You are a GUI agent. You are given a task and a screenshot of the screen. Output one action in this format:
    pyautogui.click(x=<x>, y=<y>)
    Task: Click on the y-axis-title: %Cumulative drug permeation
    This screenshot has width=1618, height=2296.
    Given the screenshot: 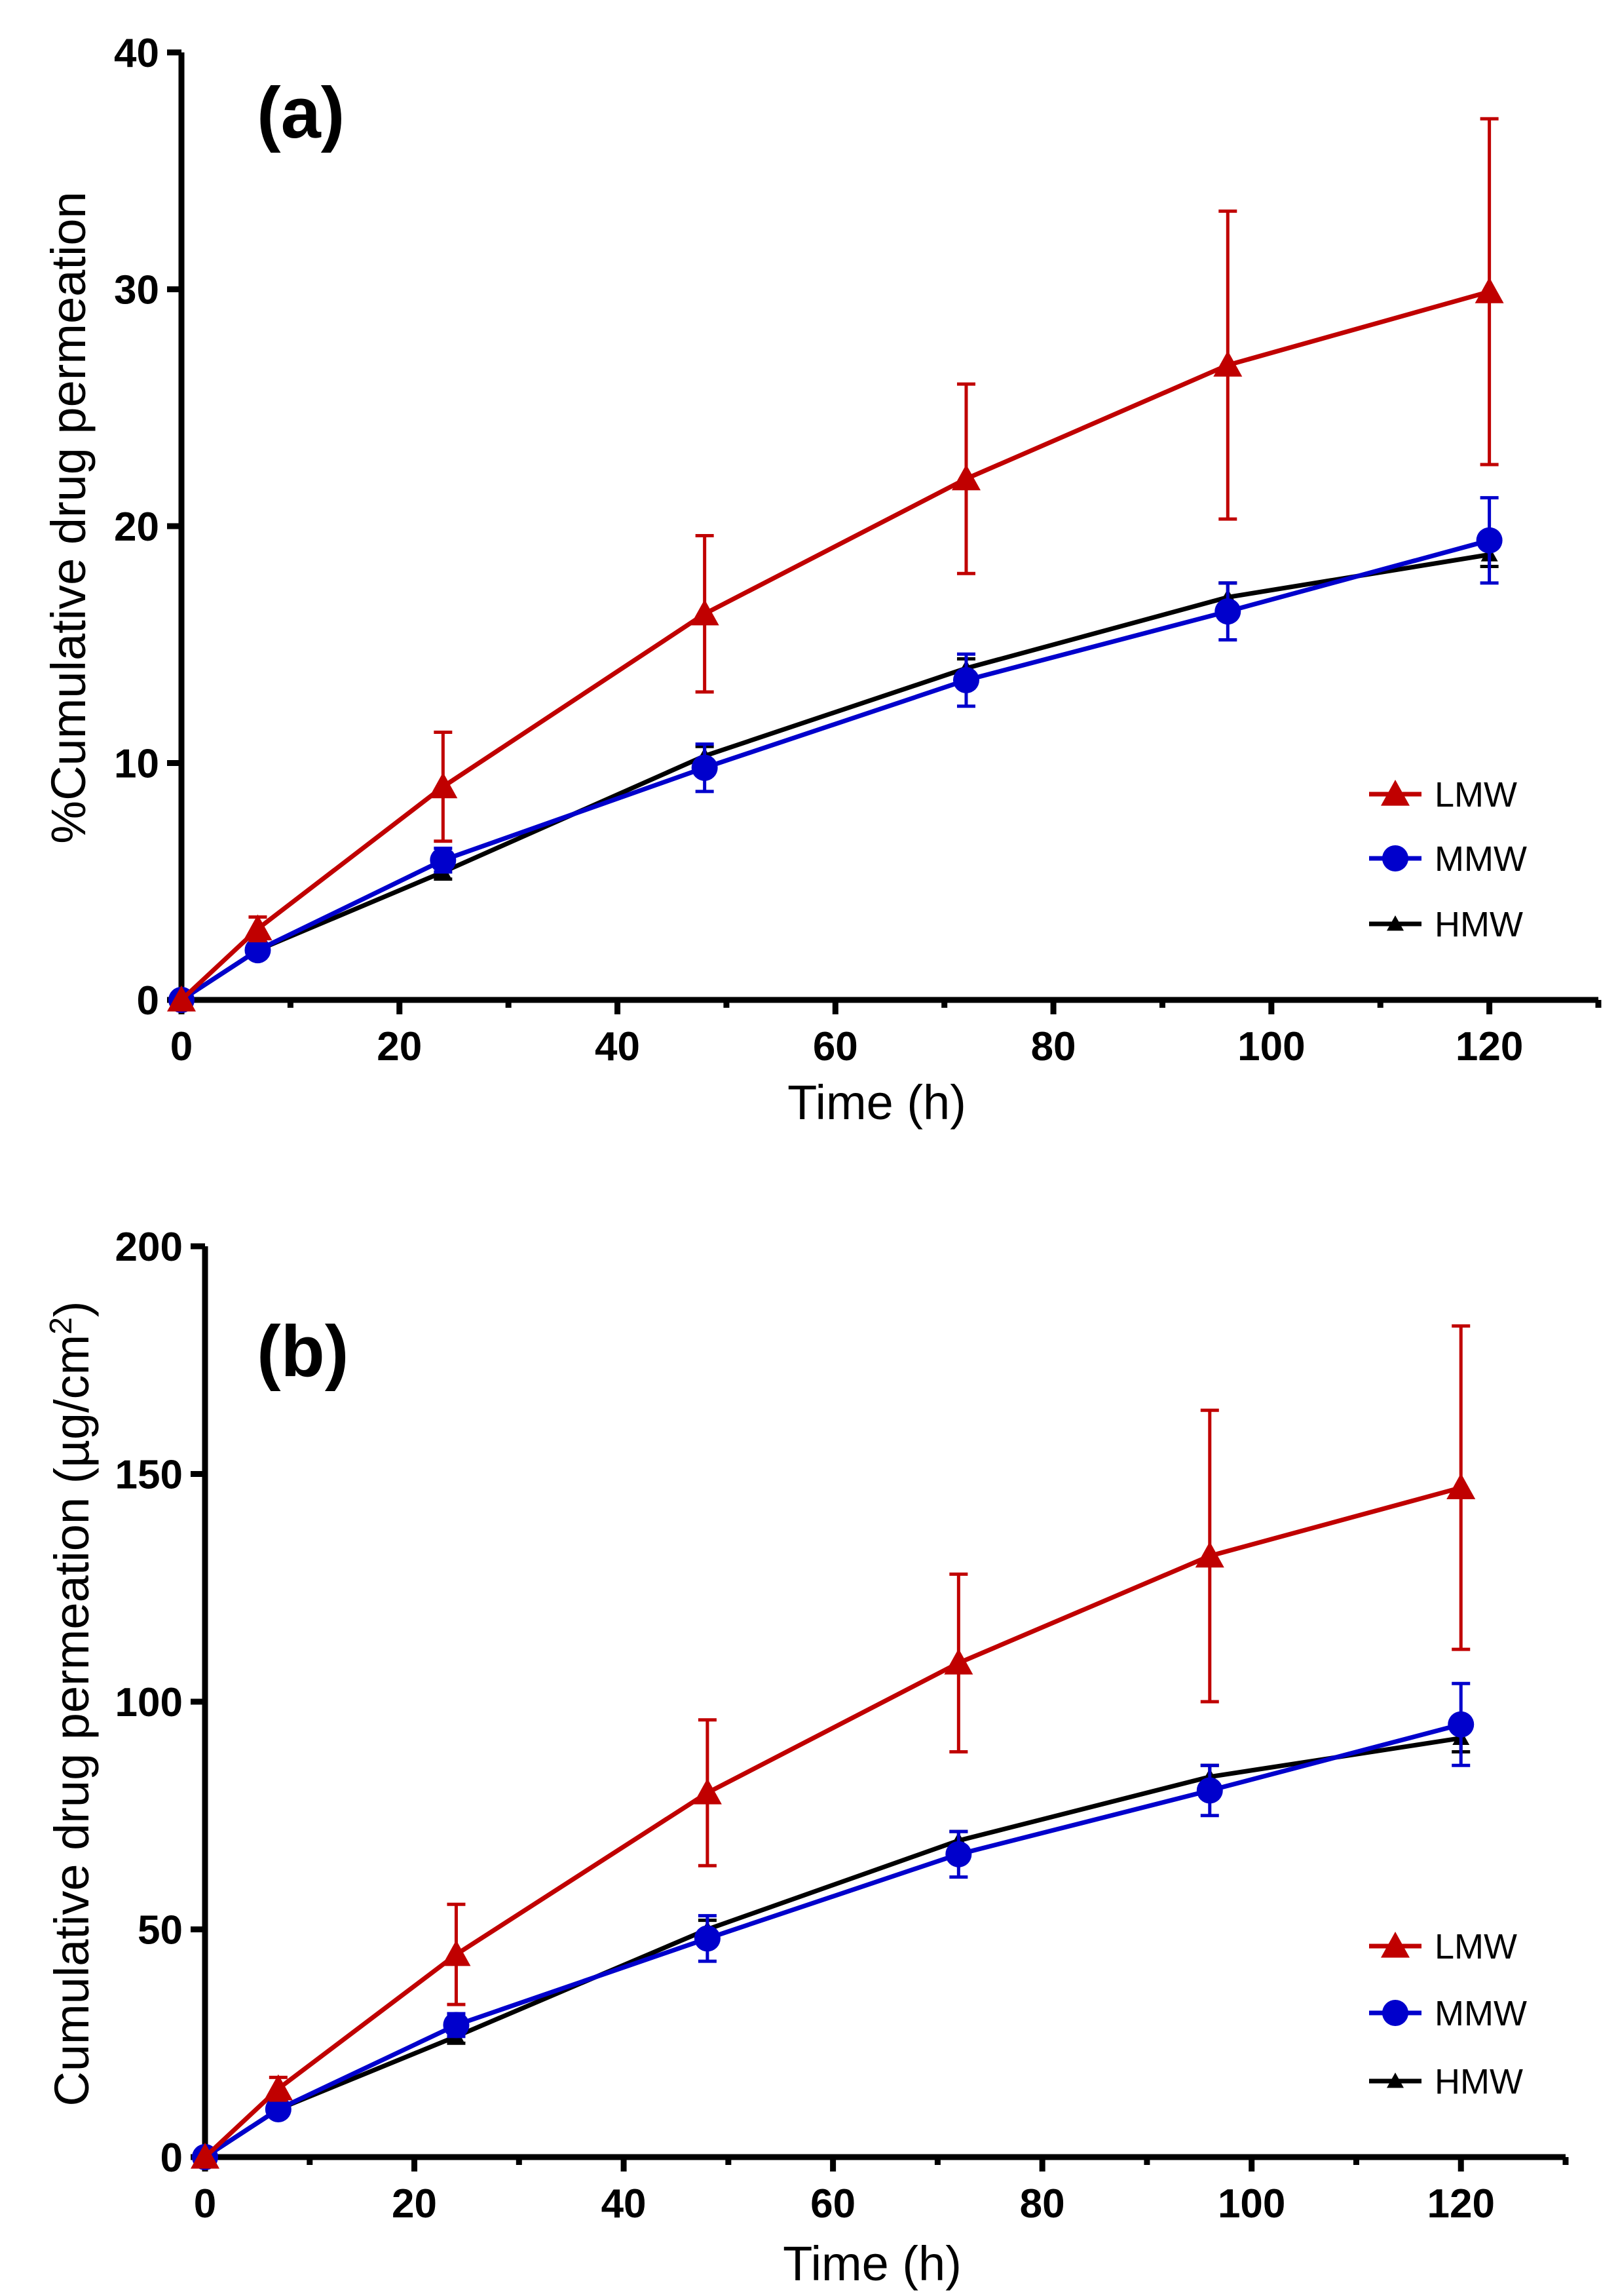 What is the action you would take?
    pyautogui.click(x=68, y=517)
    